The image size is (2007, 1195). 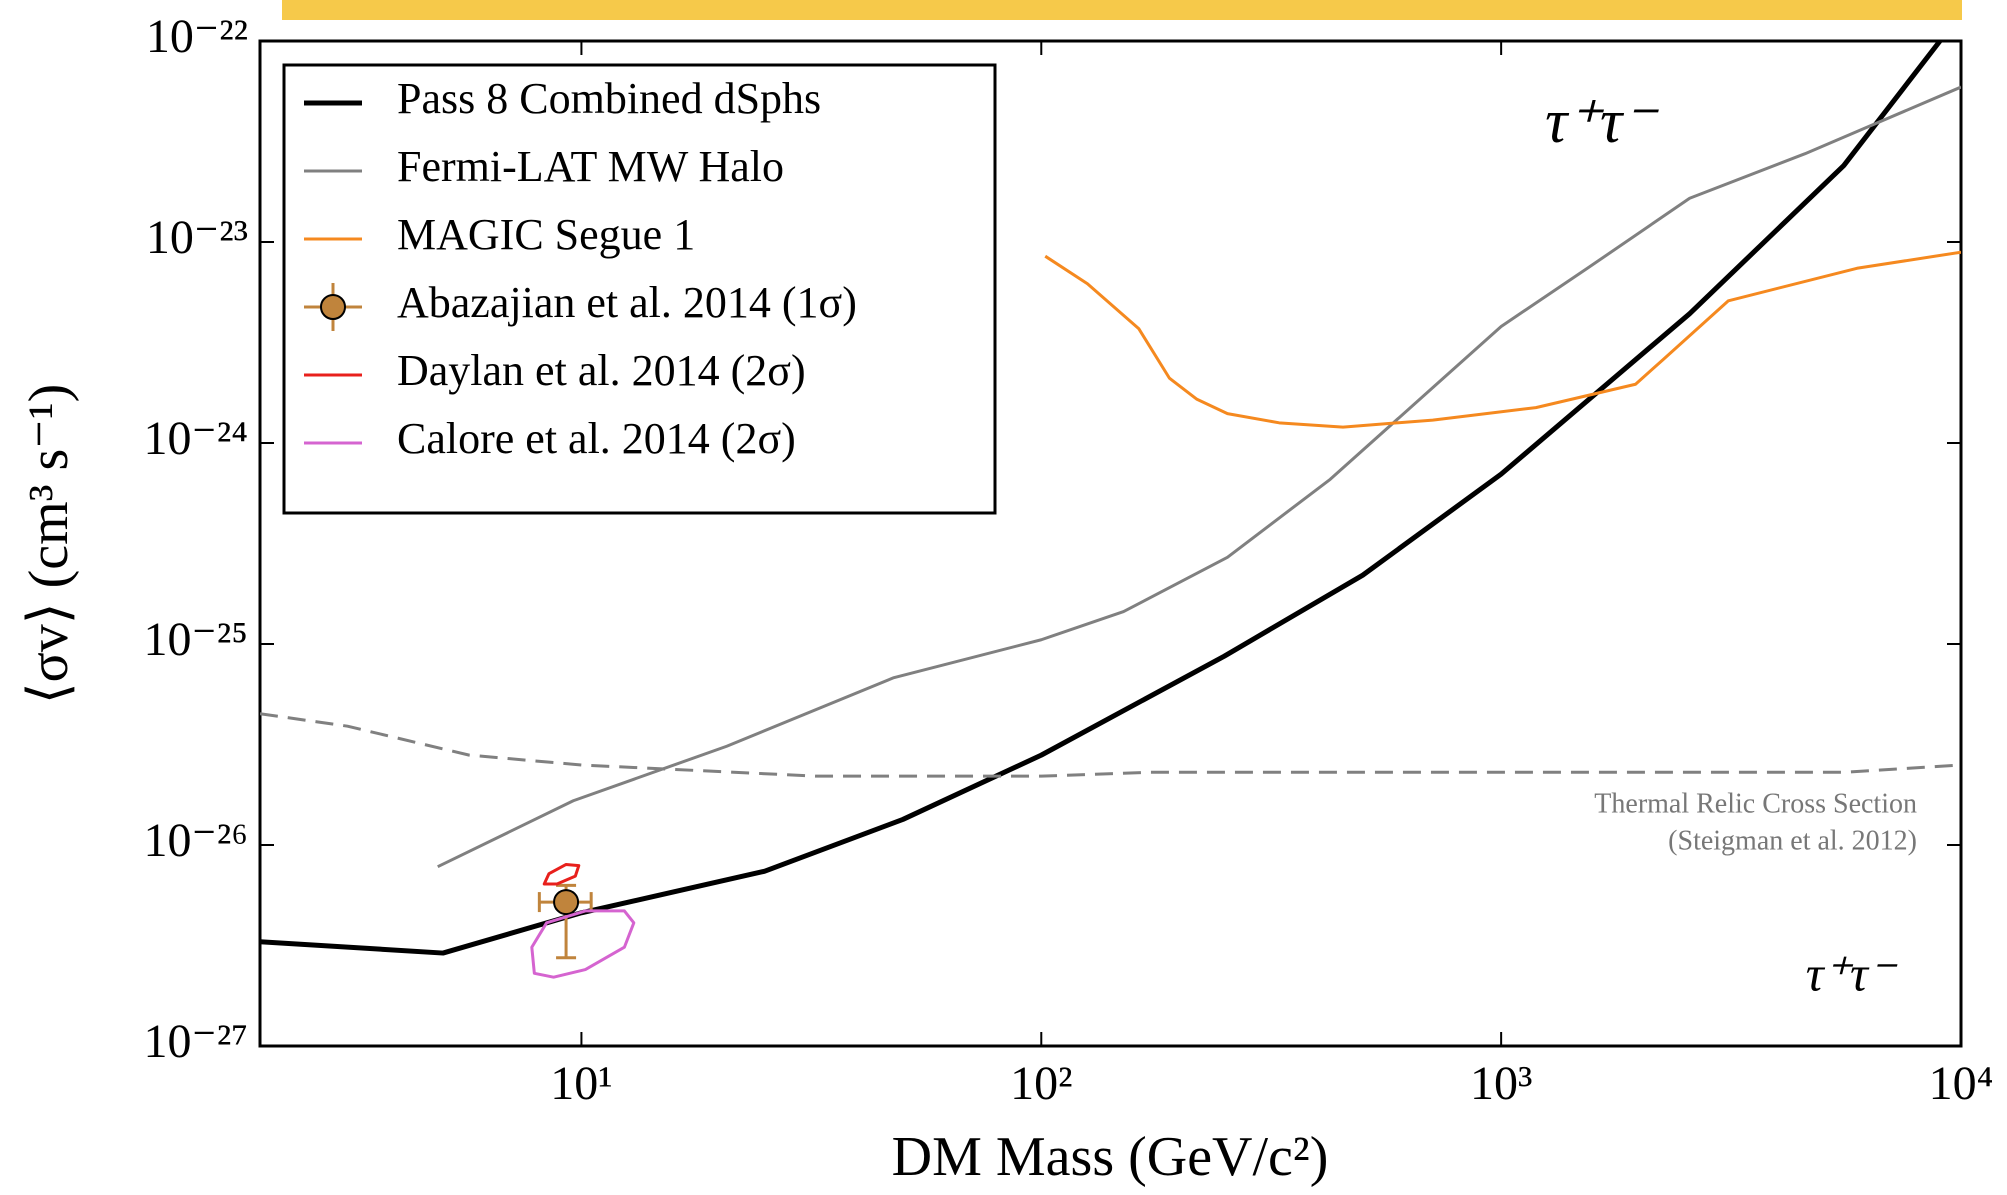 What do you see at coordinates (196, 639) in the screenshot?
I see `y-tick-label: 10⁻²⁵` at bounding box center [196, 639].